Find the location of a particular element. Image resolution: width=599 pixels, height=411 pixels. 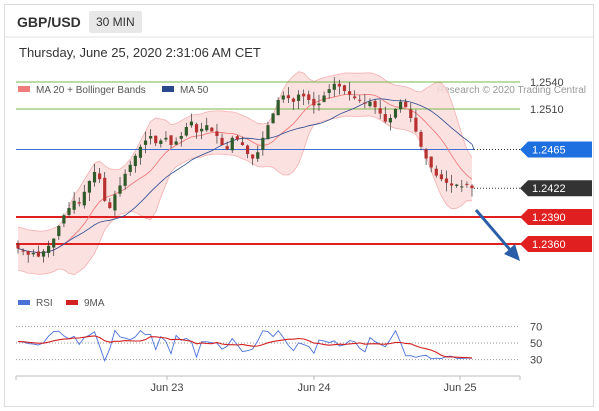

rsi-line is located at coordinates (245, 345).